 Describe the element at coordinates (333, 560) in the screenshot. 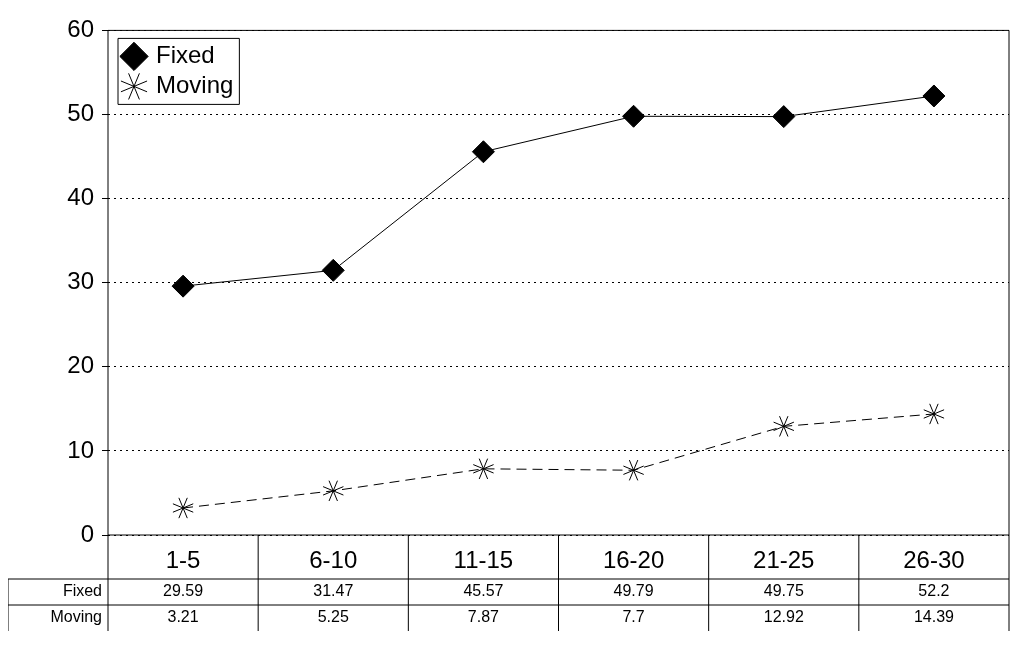

I see `x-tick-label: 6-10` at that location.